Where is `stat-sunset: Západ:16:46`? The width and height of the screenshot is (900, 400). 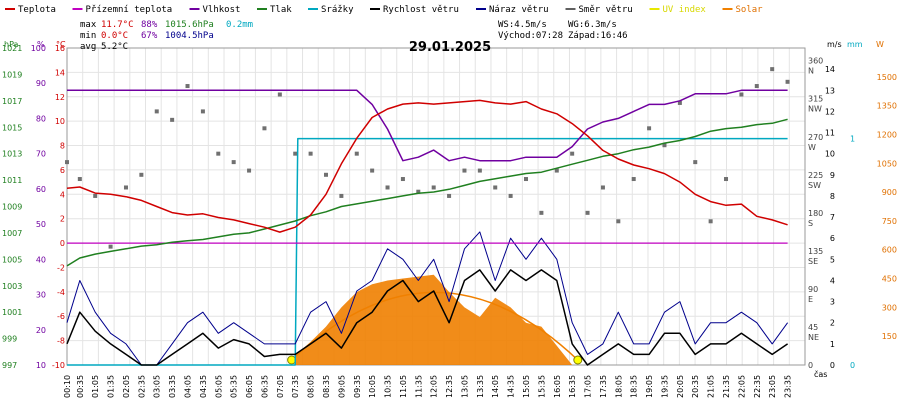 stat-sunset: Západ:16:46 is located at coordinates (598, 36).